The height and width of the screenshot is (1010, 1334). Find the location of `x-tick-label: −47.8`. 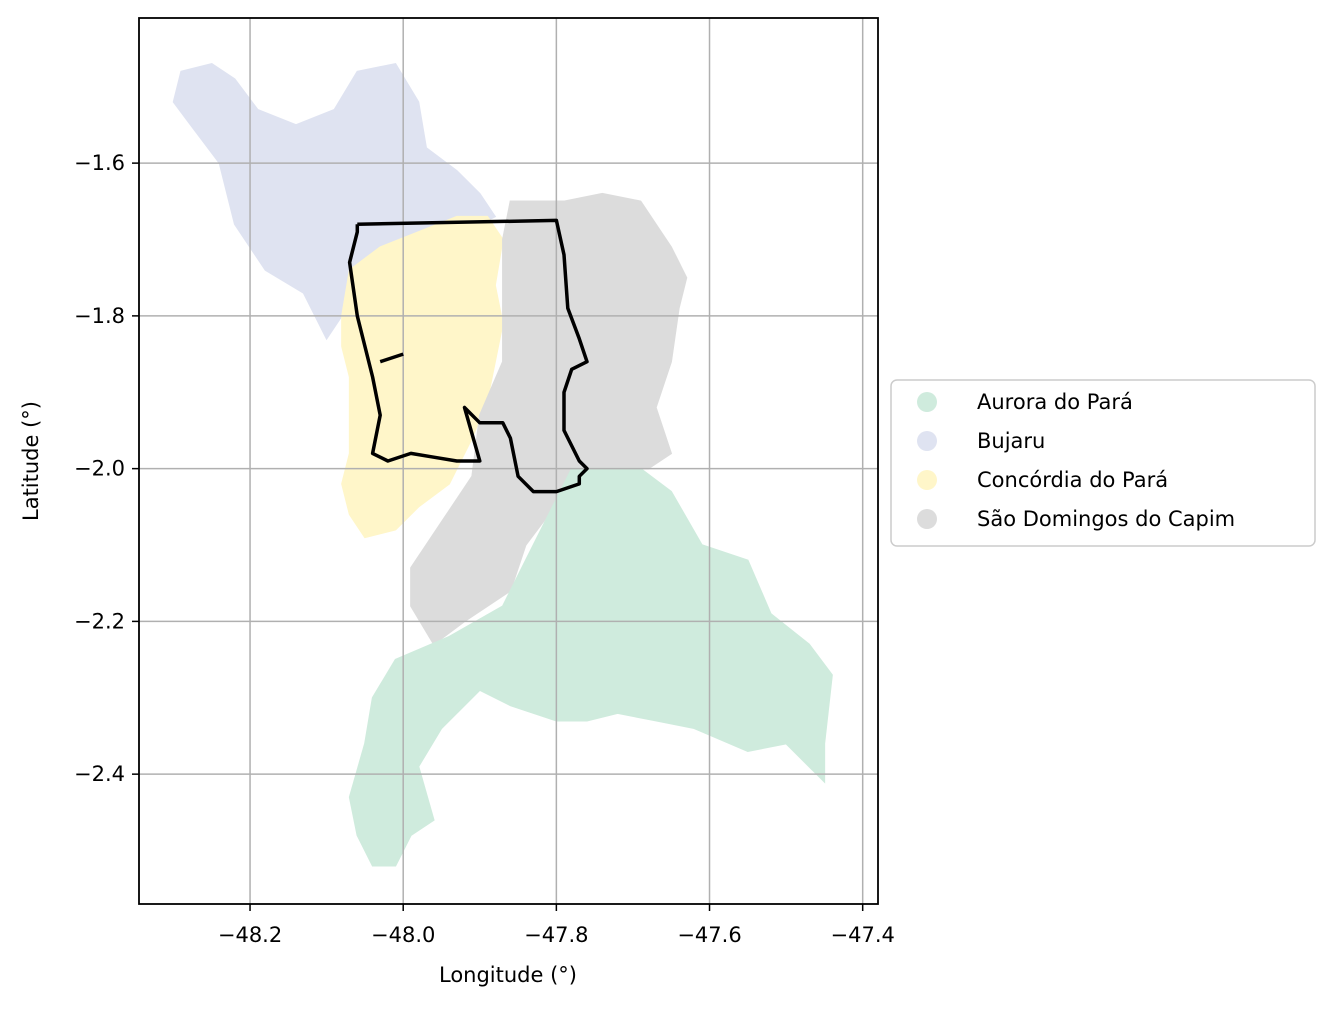

x-tick-label: −47.8 is located at coordinates (556, 935).